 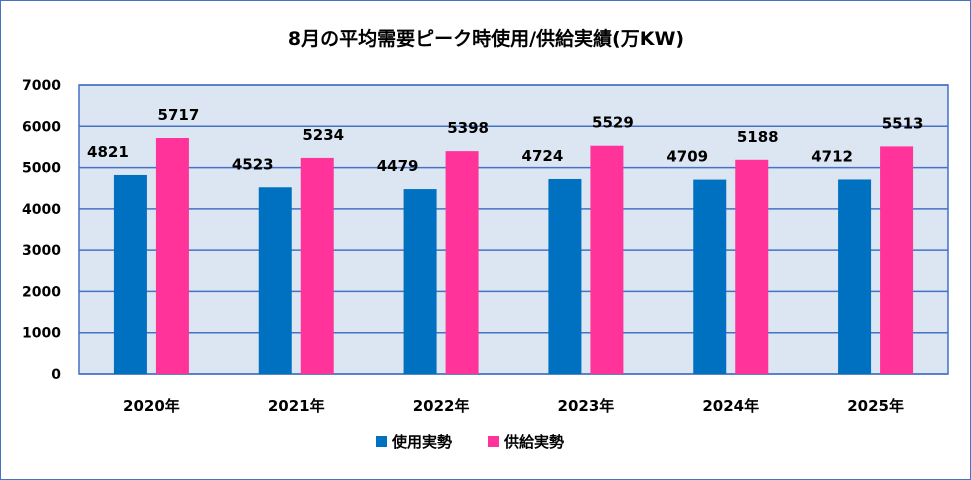 What do you see at coordinates (41, 334) in the screenshot?
I see `y-tick-label: 1000` at bounding box center [41, 334].